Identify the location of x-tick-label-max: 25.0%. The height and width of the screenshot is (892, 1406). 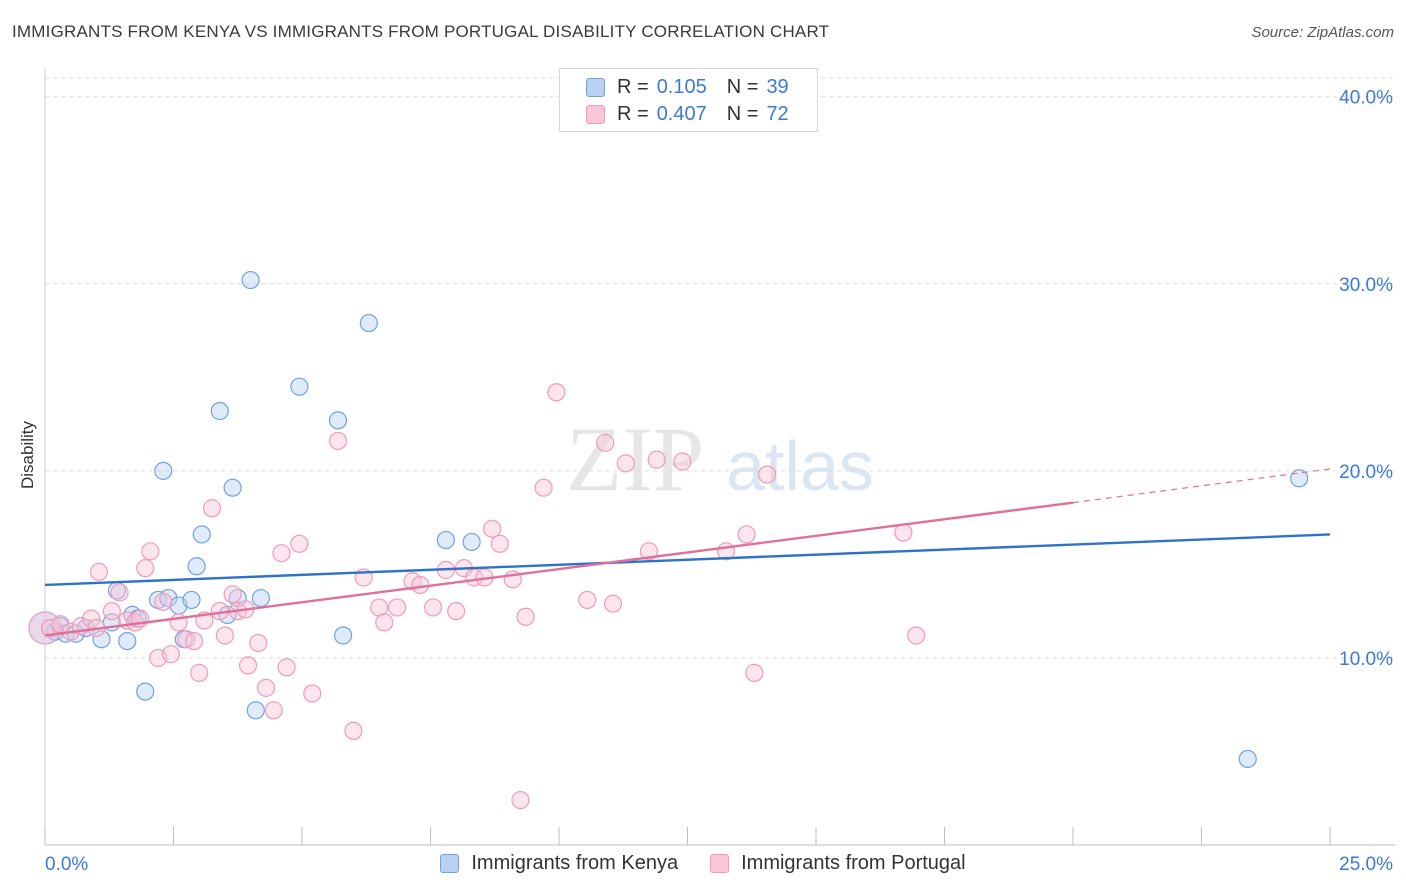
(1366, 864).